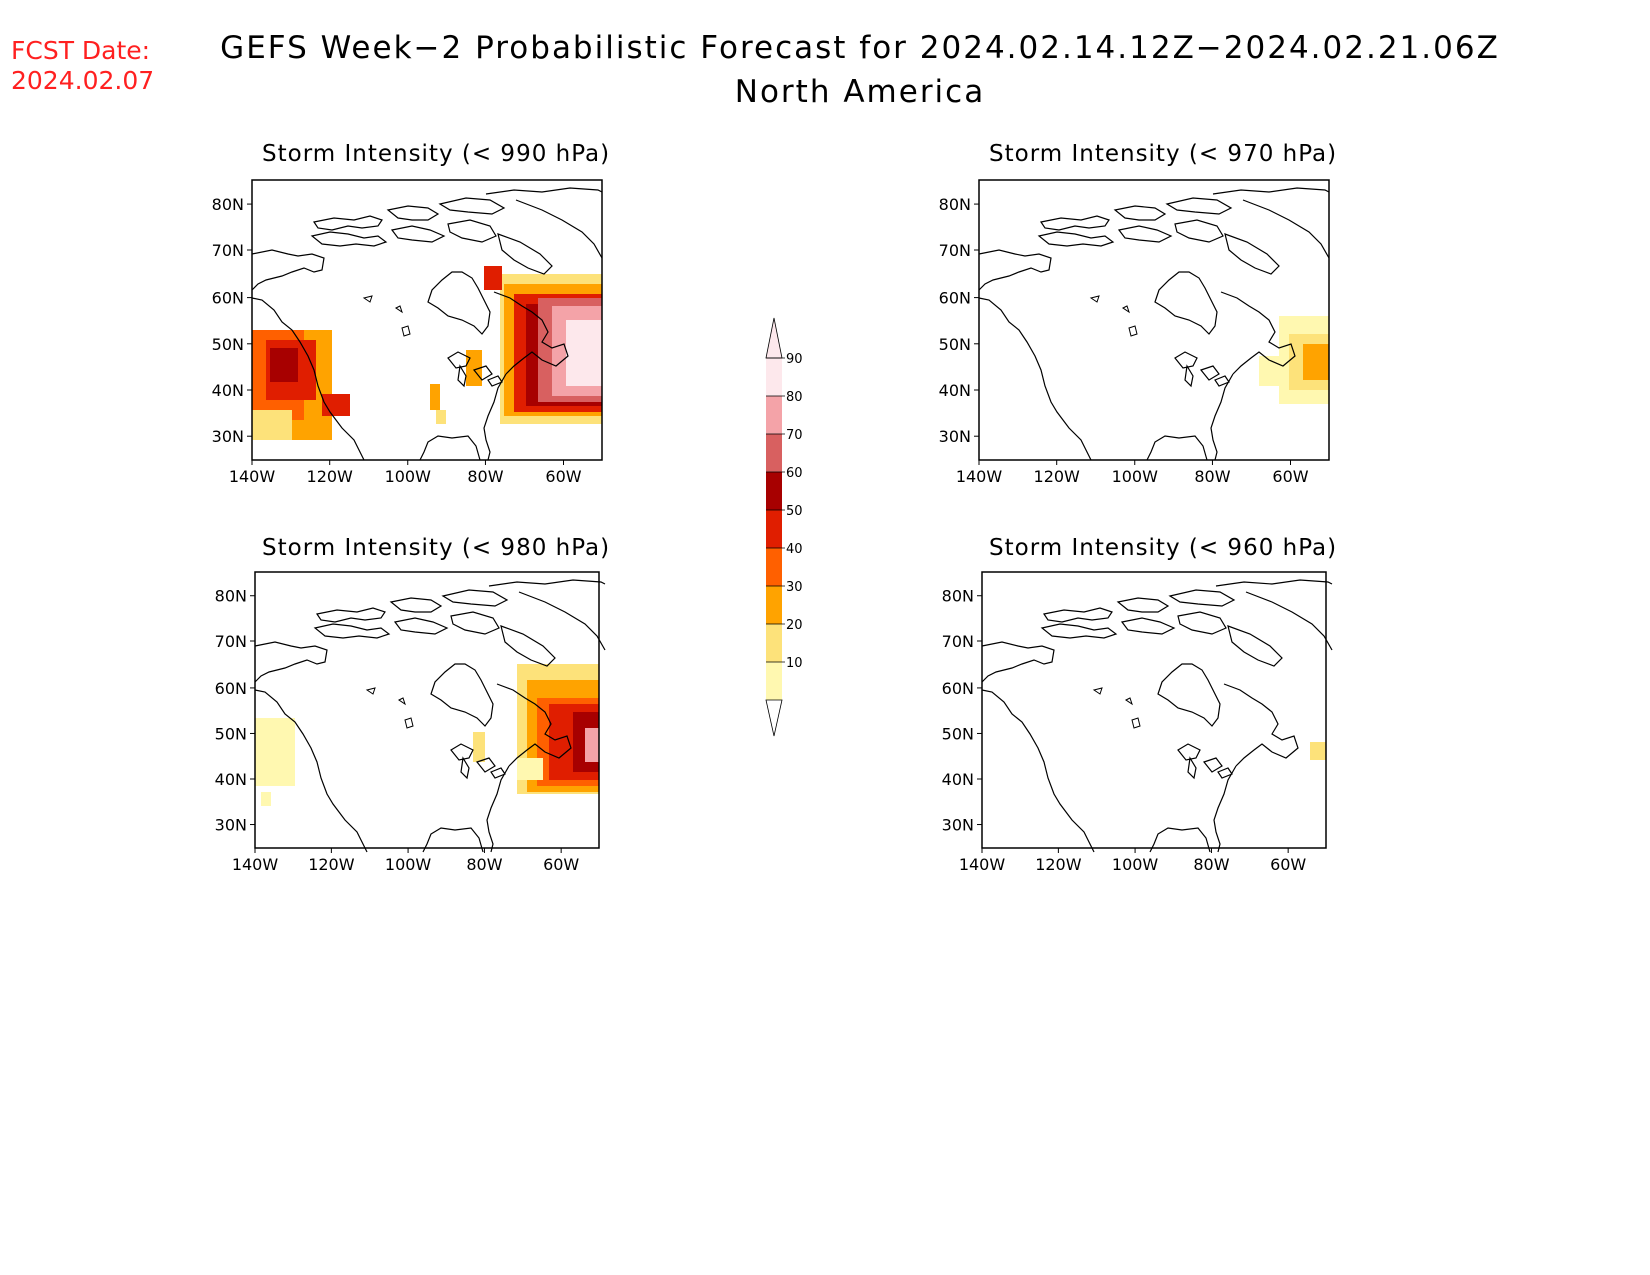 This screenshot has height=1275, width=1650. I want to click on lat-label-980: 60N, so click(231, 688).